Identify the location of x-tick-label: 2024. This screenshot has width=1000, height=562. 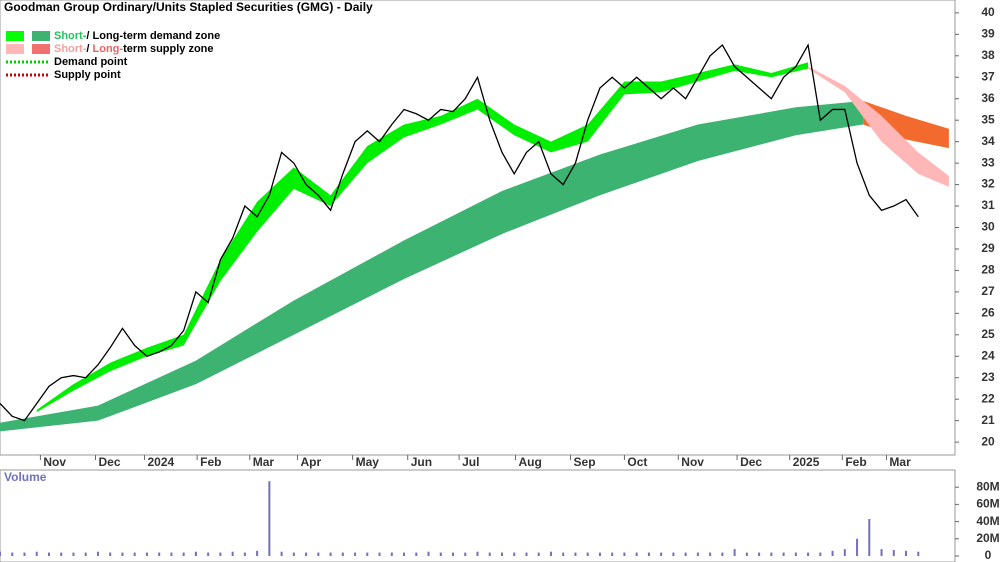
(160, 462).